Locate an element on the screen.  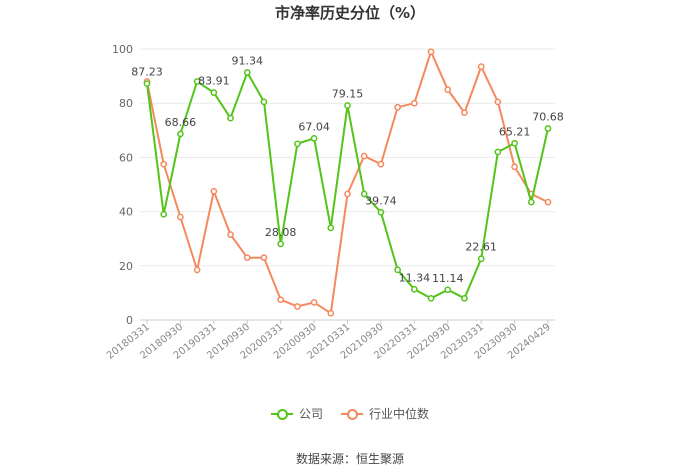
data-source: 数据来源：恒生聚源 is located at coordinates (349, 459).